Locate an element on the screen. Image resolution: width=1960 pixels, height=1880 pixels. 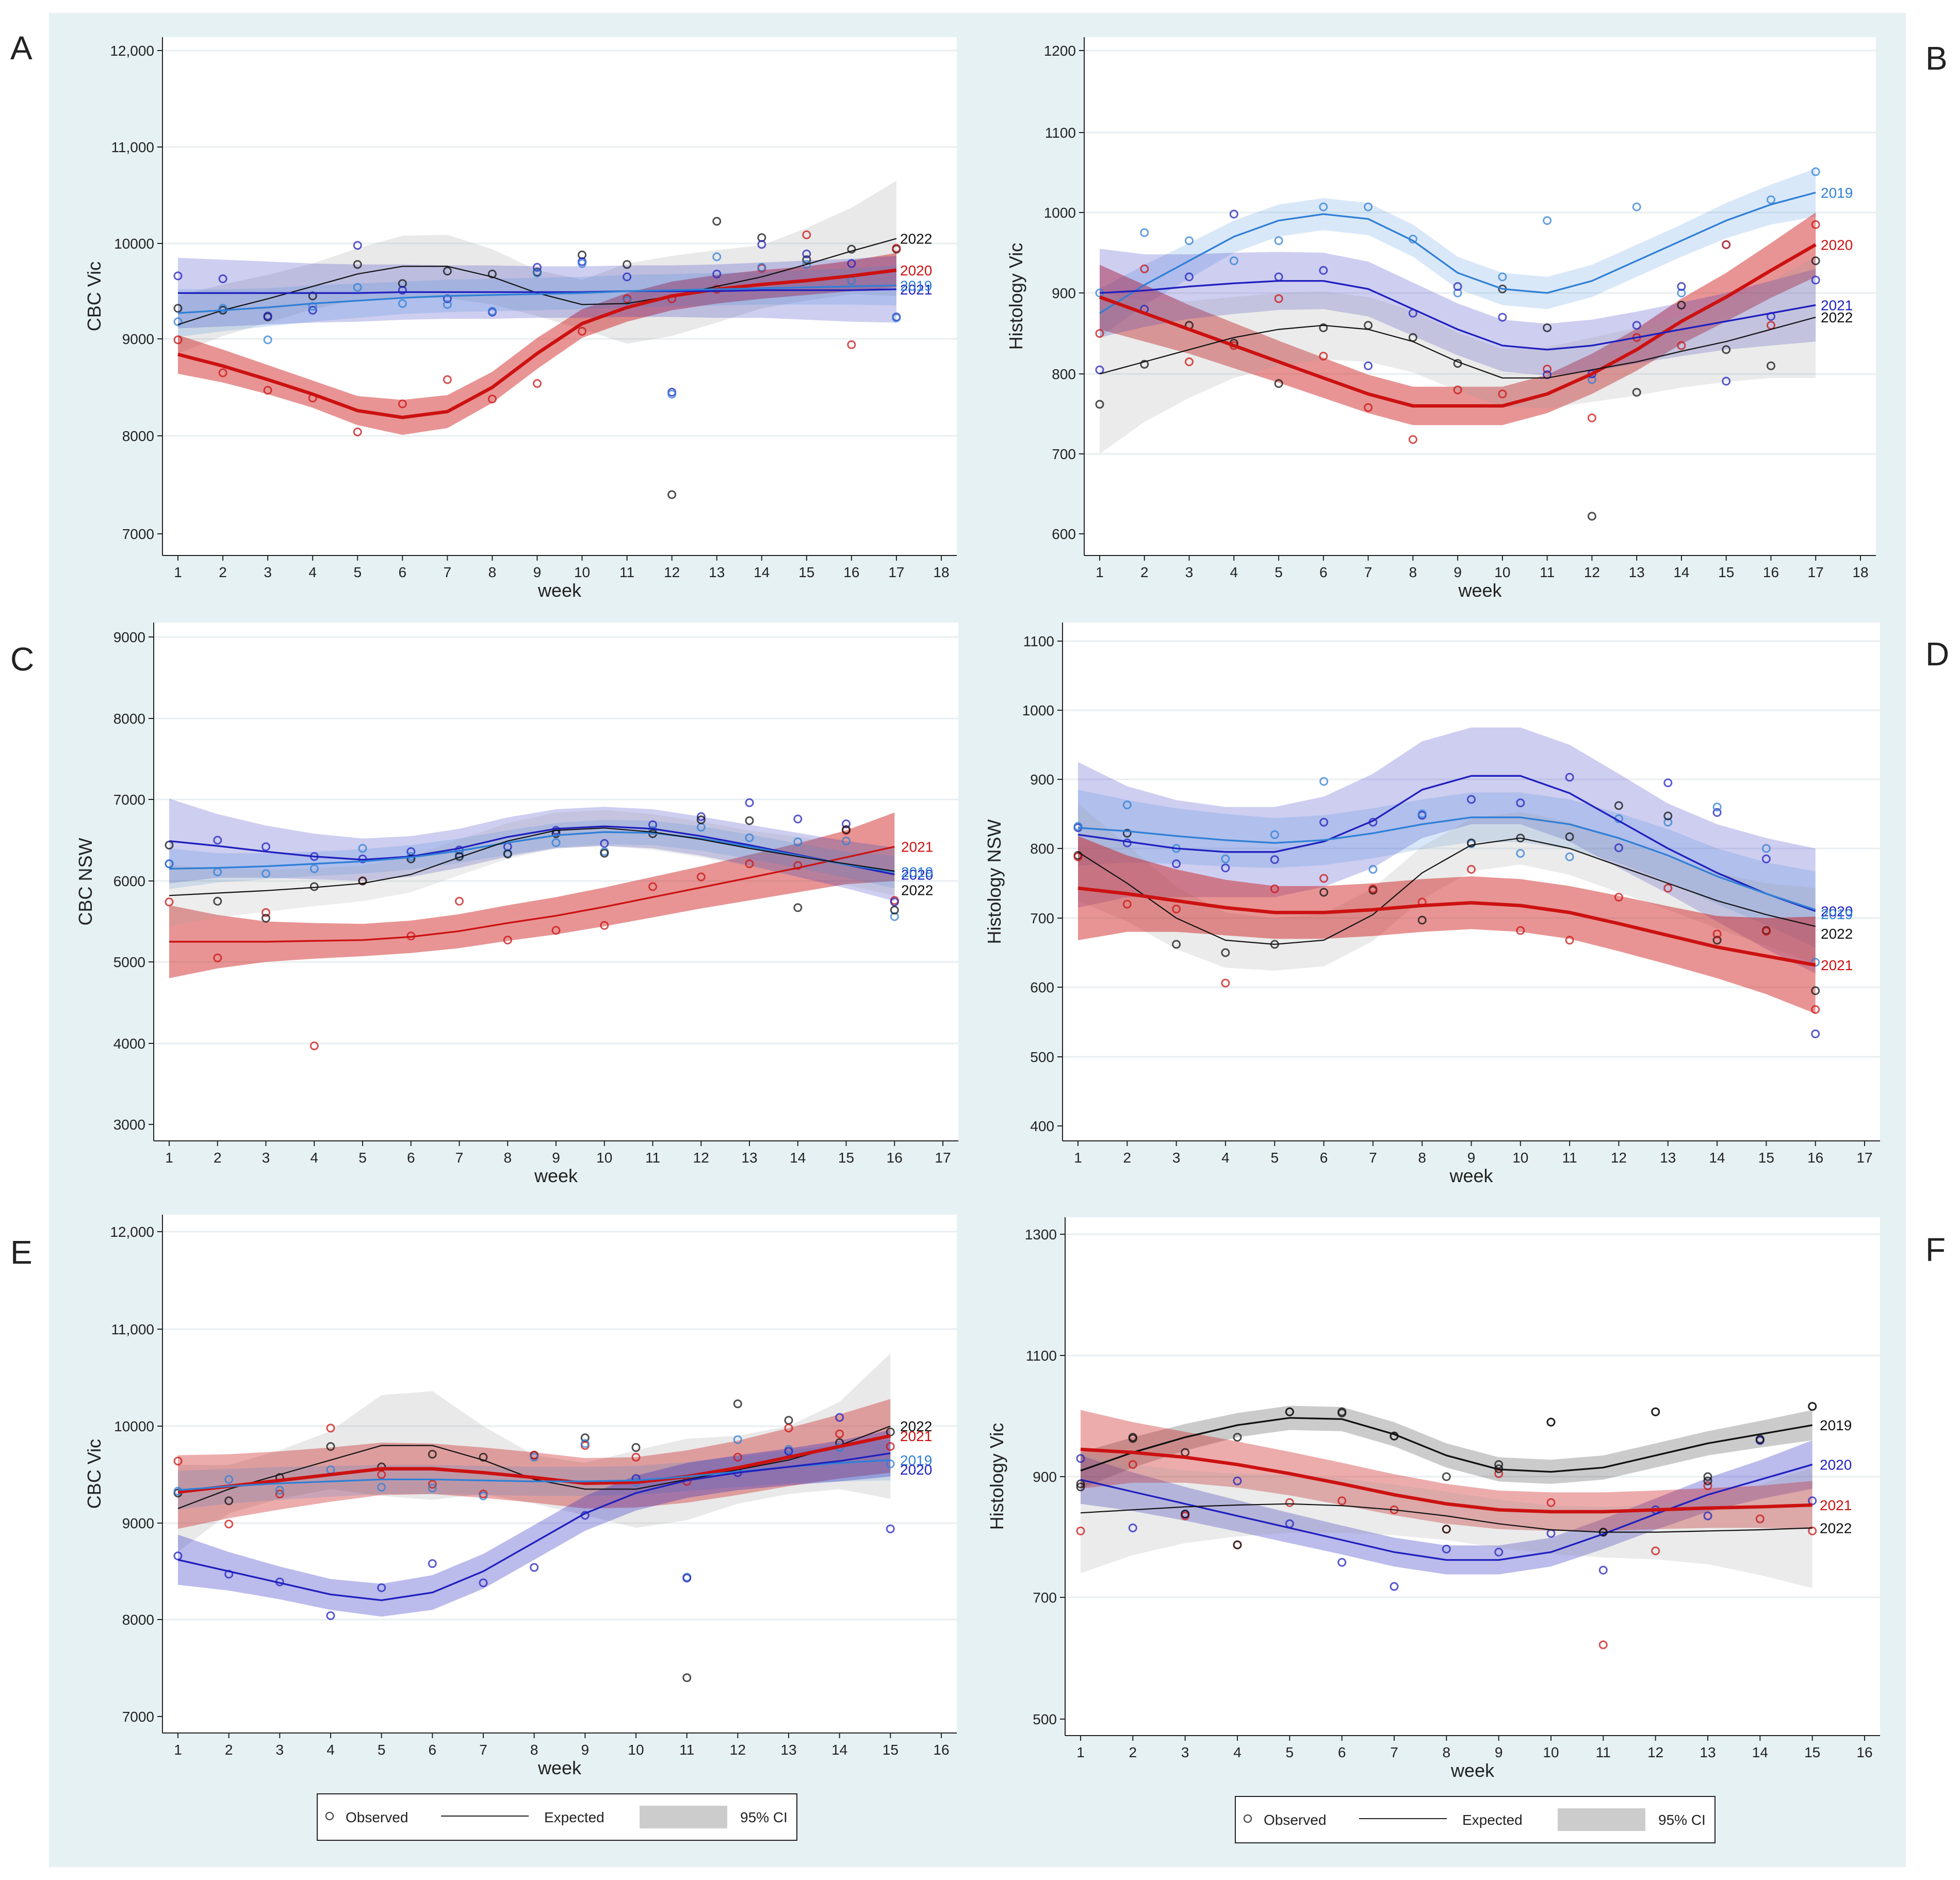
expected-line-2022 is located at coordinates (1446, 1518).